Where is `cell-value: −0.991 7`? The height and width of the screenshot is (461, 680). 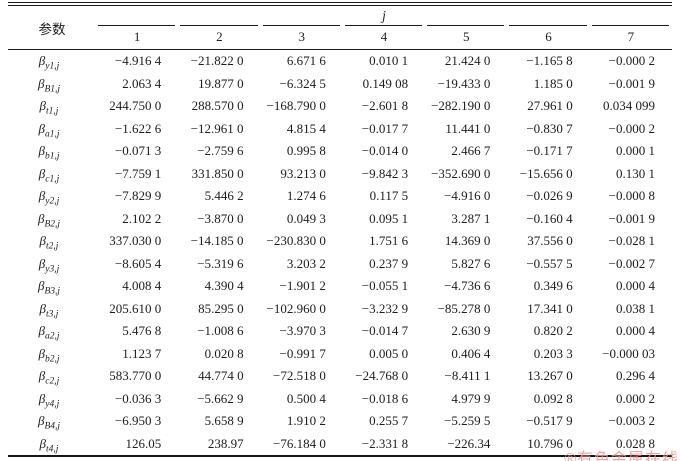
cell-value: −0.991 7 is located at coordinates (302, 353).